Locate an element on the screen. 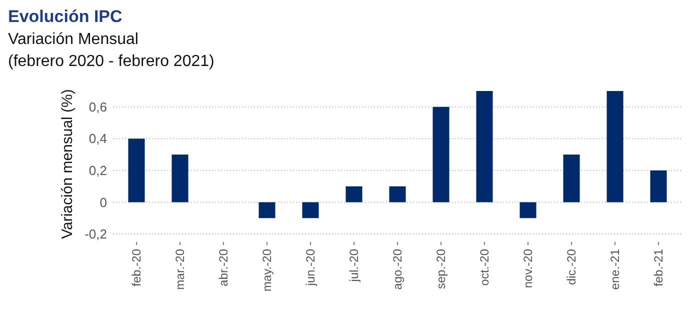 This screenshot has width=700, height=323. chart-subtitle: Variación Mensual (febrero 2020 - febrero 2021) is located at coordinates (111, 50).